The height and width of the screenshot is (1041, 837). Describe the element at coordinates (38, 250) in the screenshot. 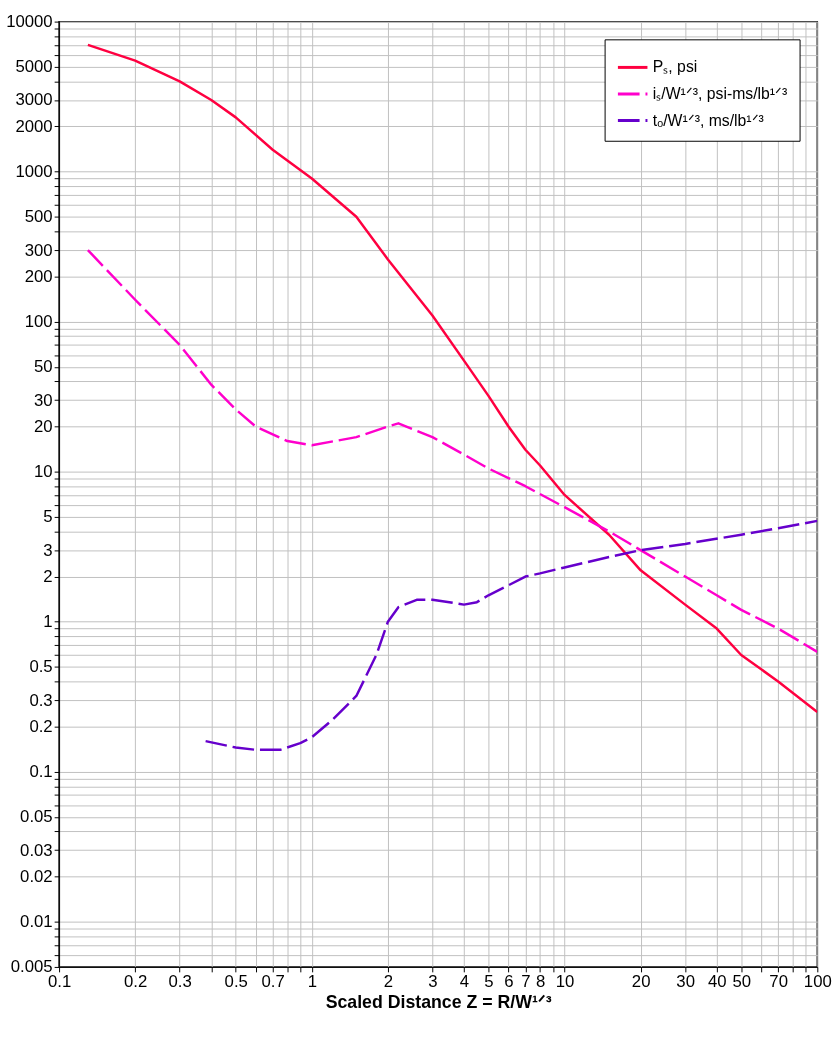

I see `y-tick-label: 300` at that location.